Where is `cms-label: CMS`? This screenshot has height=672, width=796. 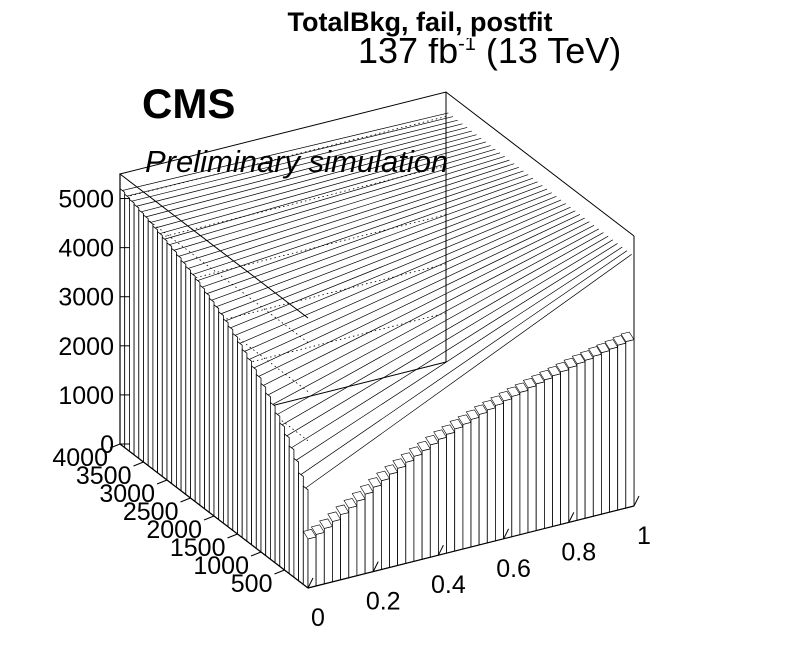
cms-label: CMS is located at coordinates (188, 104).